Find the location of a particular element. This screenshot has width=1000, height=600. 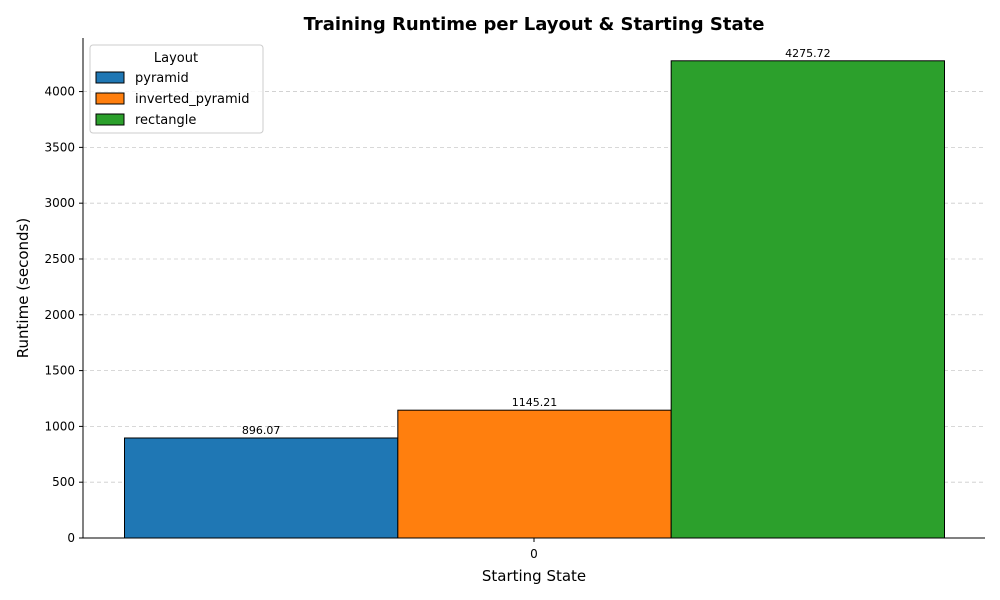

legend-entry-label: inverted_pyramid is located at coordinates (192, 99).